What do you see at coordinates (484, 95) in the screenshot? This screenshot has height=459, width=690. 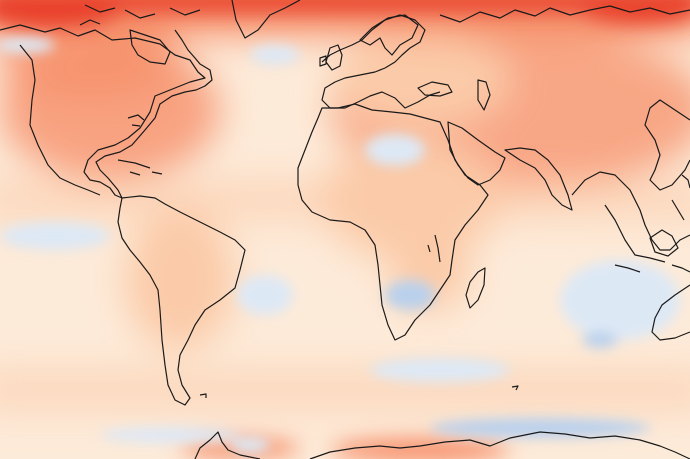 I see `coast-caspian` at bounding box center [484, 95].